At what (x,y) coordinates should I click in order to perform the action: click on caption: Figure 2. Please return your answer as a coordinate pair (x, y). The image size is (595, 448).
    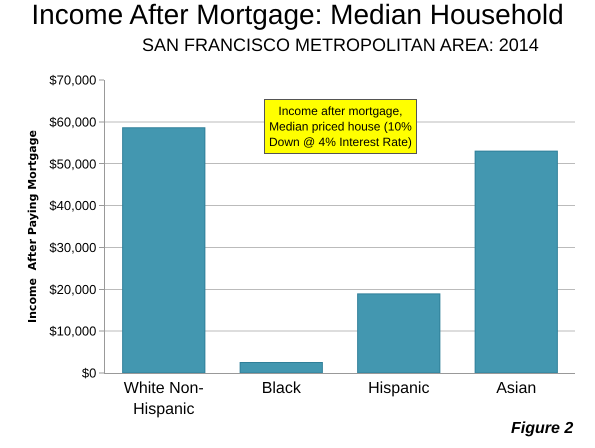
    Looking at the image, I should click on (542, 428).